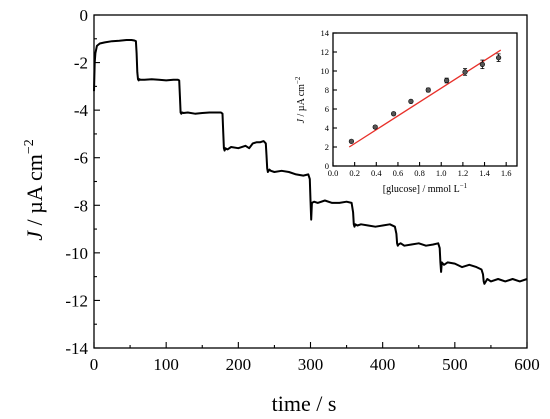 This screenshot has width=550, height=419. Describe the element at coordinates (311, 364) in the screenshot. I see `main-x-tick-label: 300` at that location.